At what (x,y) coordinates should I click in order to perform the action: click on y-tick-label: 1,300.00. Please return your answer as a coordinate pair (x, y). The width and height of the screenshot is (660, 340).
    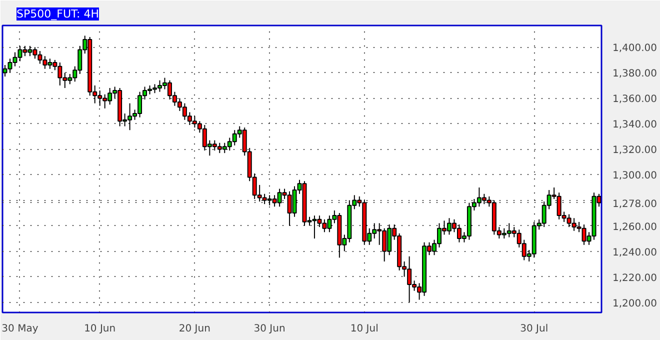
    Looking at the image, I should click on (635, 176).